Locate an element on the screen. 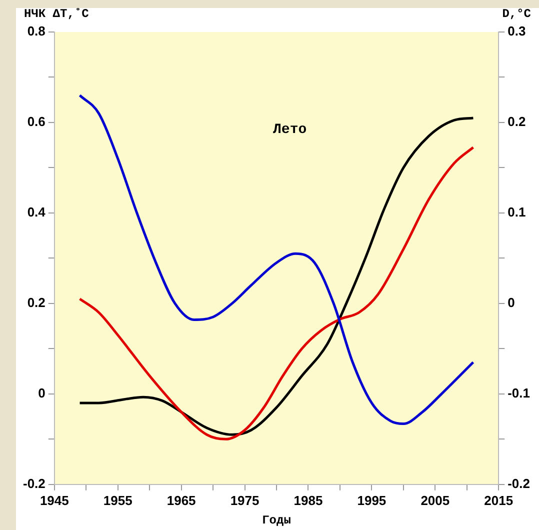 The height and width of the screenshot is (530, 539). x-tick-label: 1995 is located at coordinates (371, 500).